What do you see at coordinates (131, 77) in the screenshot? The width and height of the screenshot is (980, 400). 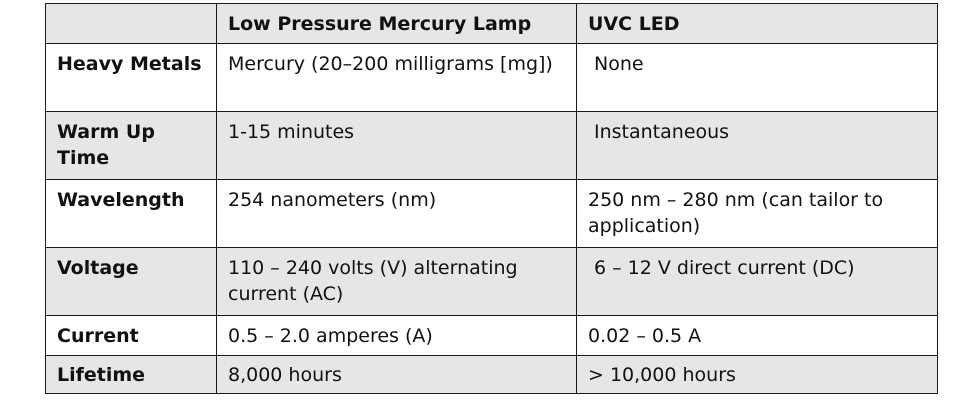 I see `row-label: Heavy Metals` at bounding box center [131, 77].